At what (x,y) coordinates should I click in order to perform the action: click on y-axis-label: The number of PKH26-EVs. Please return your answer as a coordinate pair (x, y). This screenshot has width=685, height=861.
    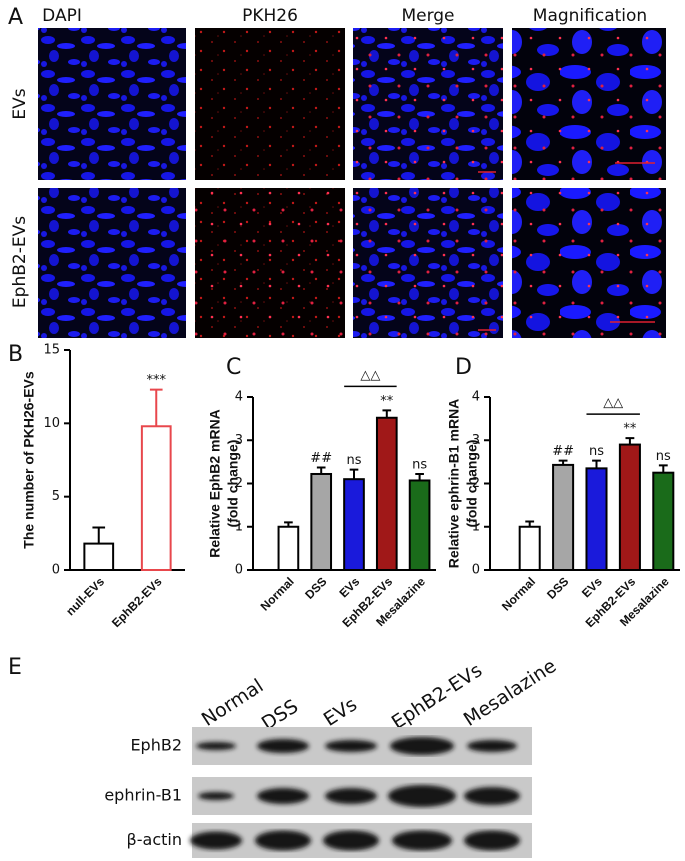
    Looking at the image, I should click on (29, 460).